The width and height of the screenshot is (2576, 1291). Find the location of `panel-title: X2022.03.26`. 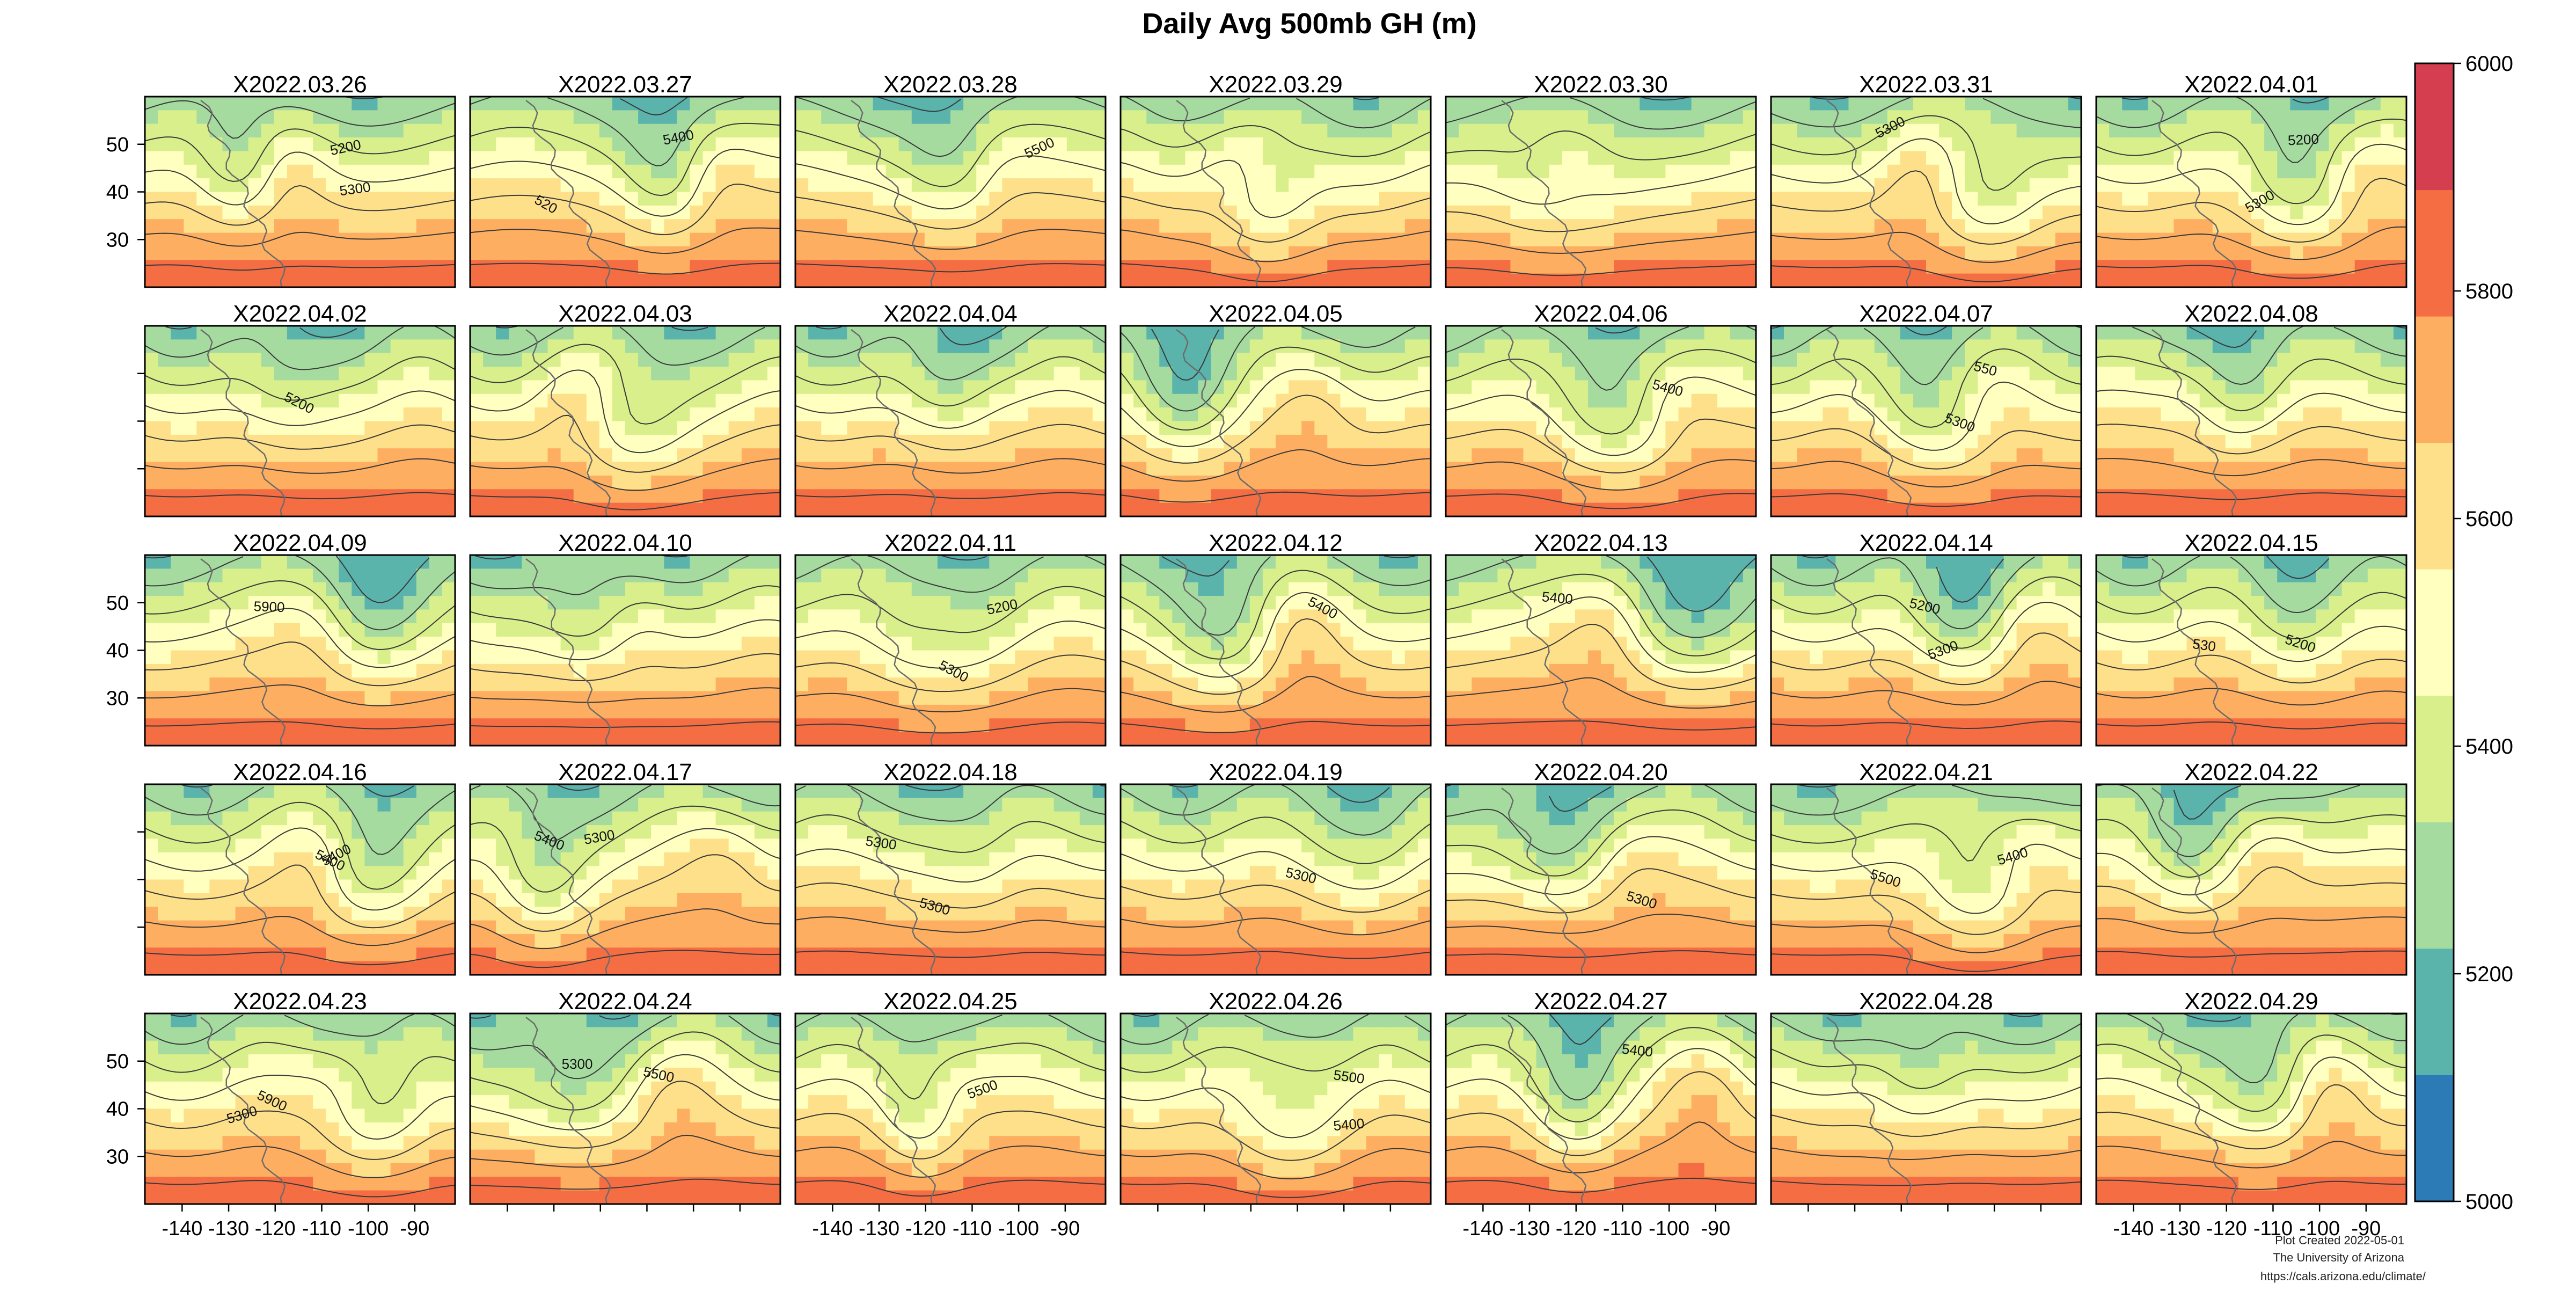

panel-title: X2022.03.26 is located at coordinates (300, 84).